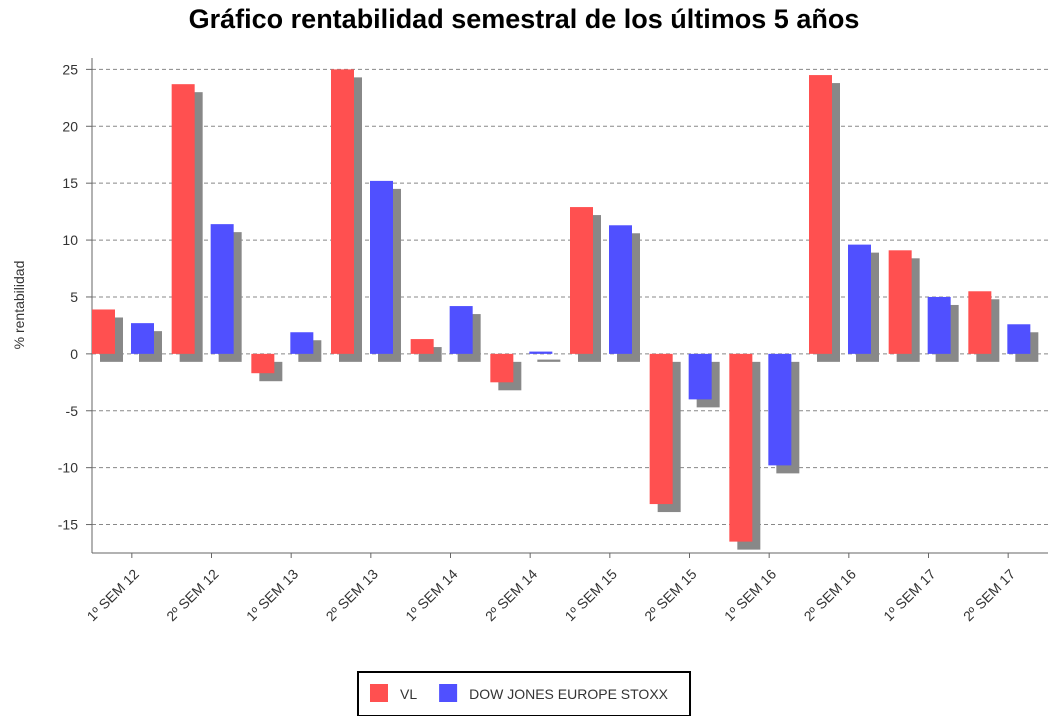 This screenshot has height=716, width=1048. I want to click on y-tick-label: -10, so click(68, 468).